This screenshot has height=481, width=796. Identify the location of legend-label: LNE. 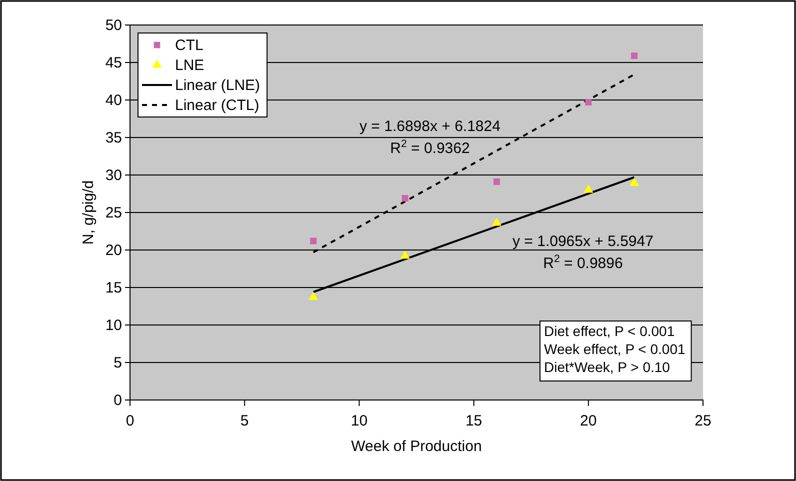
(189, 65).